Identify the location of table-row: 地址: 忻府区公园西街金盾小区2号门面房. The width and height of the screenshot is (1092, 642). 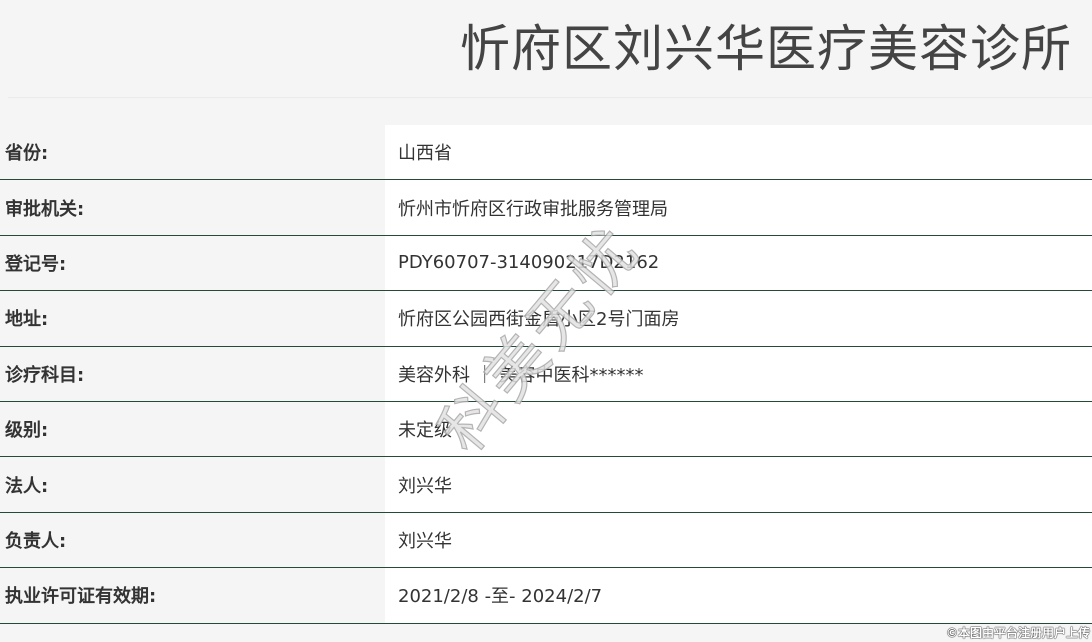
(546, 319).